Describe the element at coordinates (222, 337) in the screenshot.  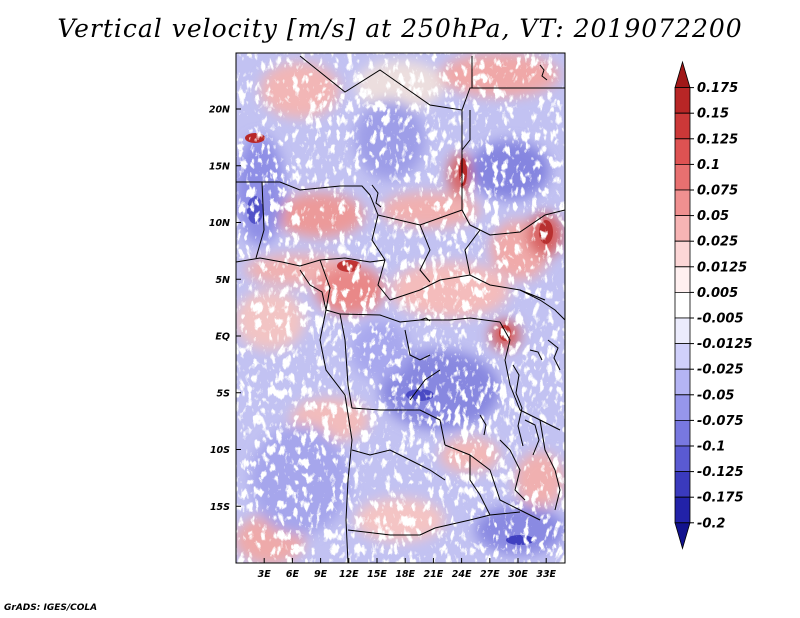
I see `lat-tick-label: EQ` at that location.